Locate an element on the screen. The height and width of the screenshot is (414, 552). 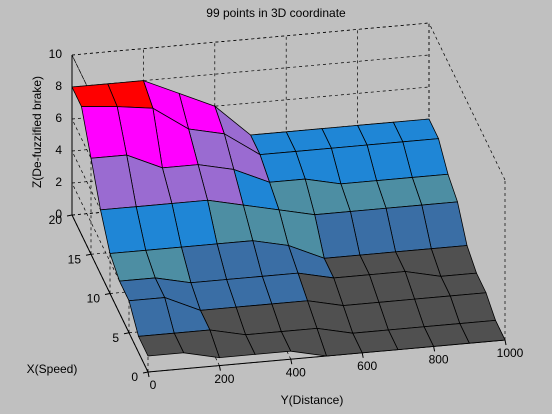
z-tick-label: 4 is located at coordinates (58, 150).